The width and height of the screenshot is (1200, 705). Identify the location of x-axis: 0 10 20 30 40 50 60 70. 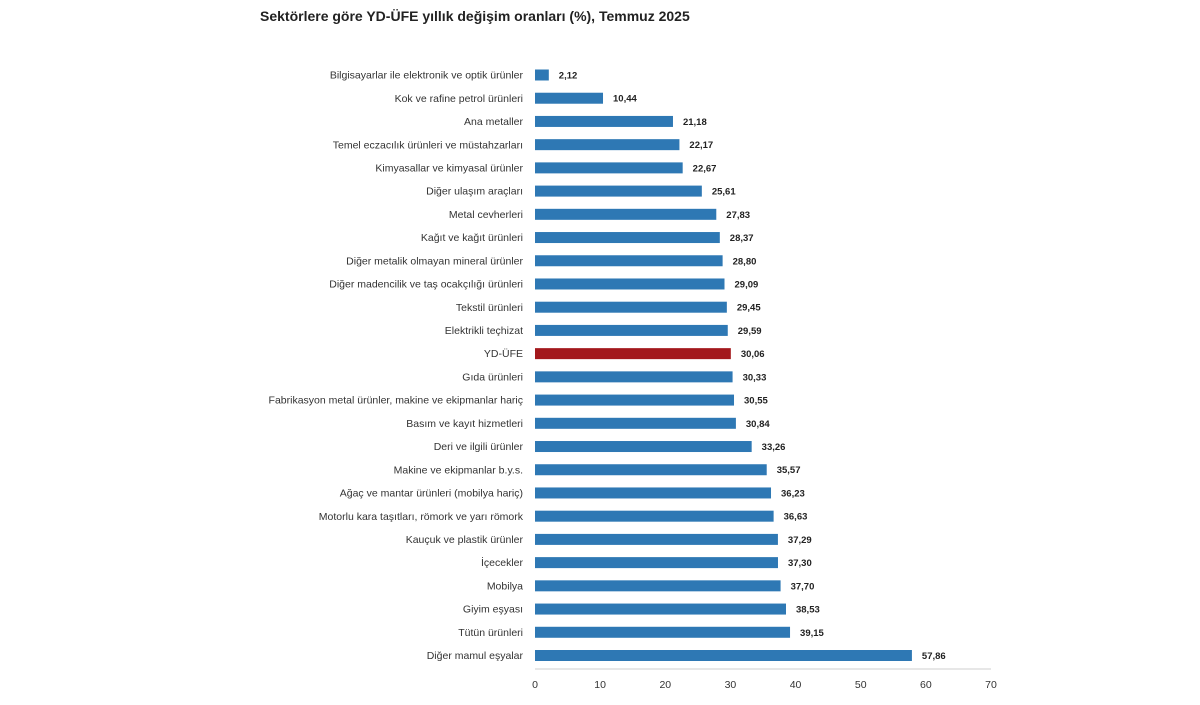
(764, 679).